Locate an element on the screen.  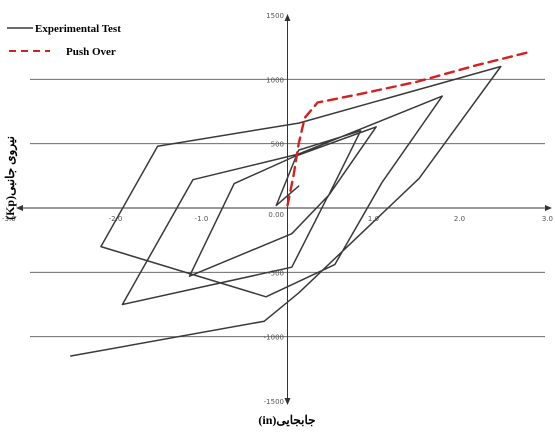
y-tick-label: -500 is located at coordinates (276, 273).